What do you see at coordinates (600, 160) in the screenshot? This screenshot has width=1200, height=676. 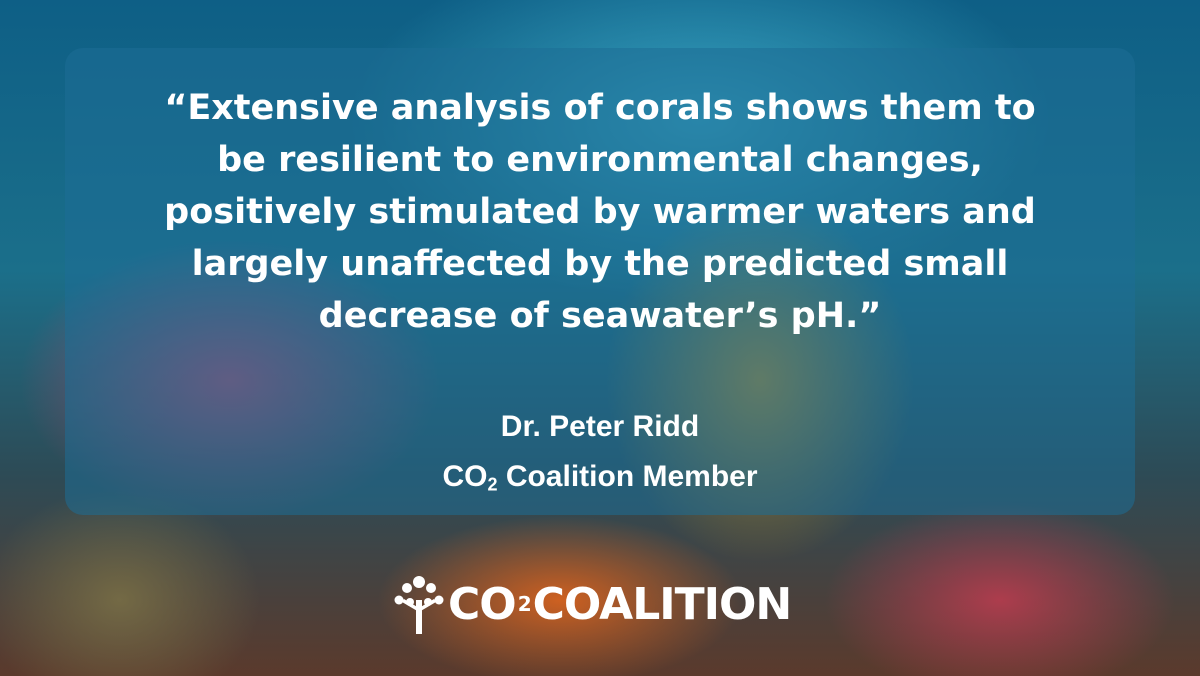 I see `quote-line: be resilient to environmental changes,` at bounding box center [600, 160].